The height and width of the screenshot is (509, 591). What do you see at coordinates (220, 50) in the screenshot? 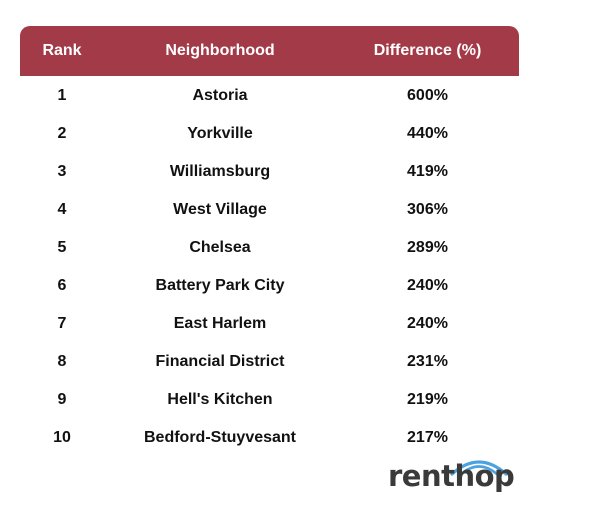
I see `header-neighborhood: Neighborhood` at bounding box center [220, 50].